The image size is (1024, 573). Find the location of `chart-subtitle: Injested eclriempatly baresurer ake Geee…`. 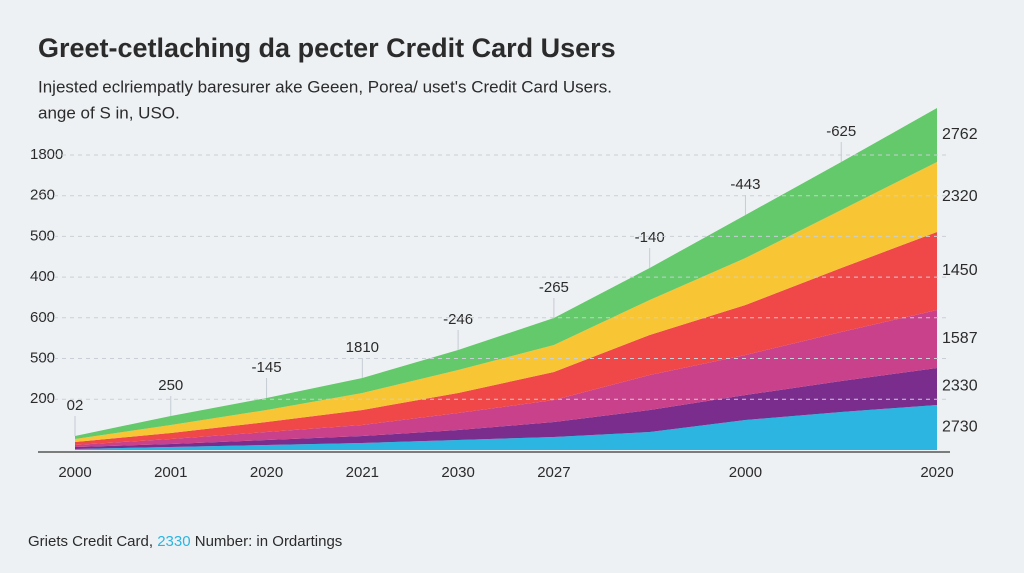

chart-subtitle: Injested eclriempatly baresurer ake Geee… is located at coordinates (325, 86).